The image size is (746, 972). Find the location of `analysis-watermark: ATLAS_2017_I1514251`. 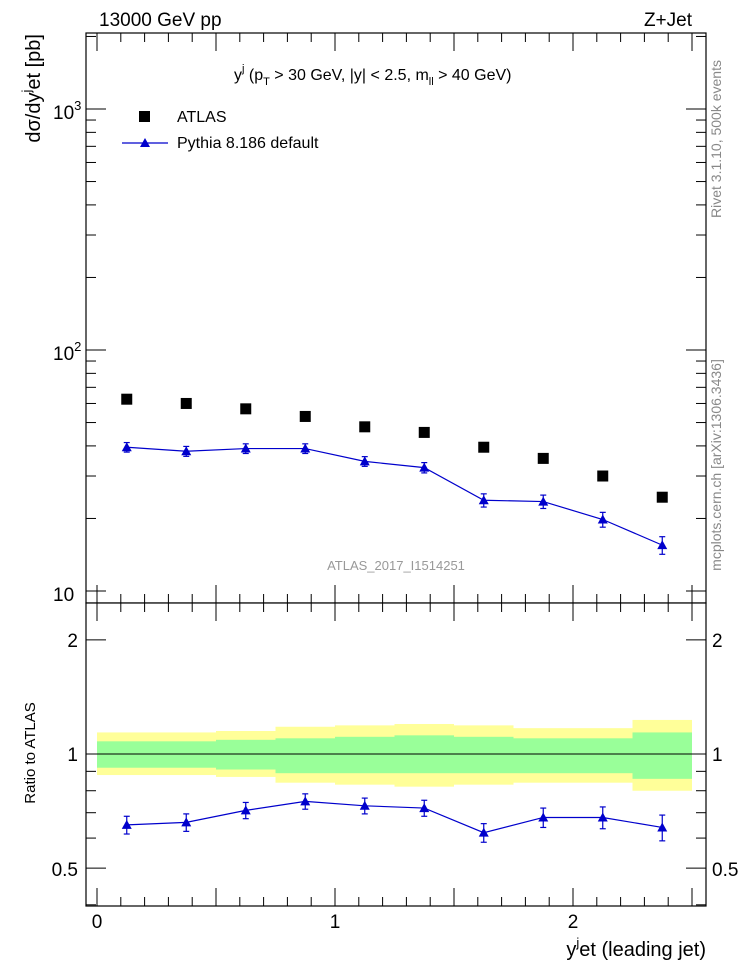

analysis-watermark: ATLAS_2017_I1514251 is located at coordinates (396, 565).